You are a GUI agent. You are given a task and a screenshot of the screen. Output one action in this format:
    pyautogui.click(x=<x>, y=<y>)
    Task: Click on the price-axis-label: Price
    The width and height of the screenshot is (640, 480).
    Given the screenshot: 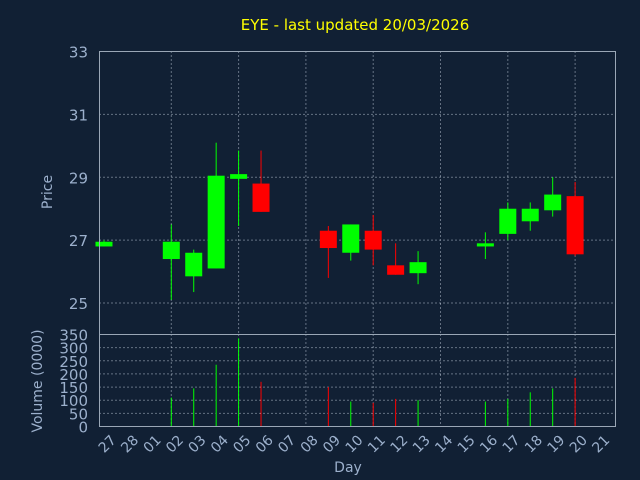 What is the action you would take?
    pyautogui.click(x=48, y=192)
    